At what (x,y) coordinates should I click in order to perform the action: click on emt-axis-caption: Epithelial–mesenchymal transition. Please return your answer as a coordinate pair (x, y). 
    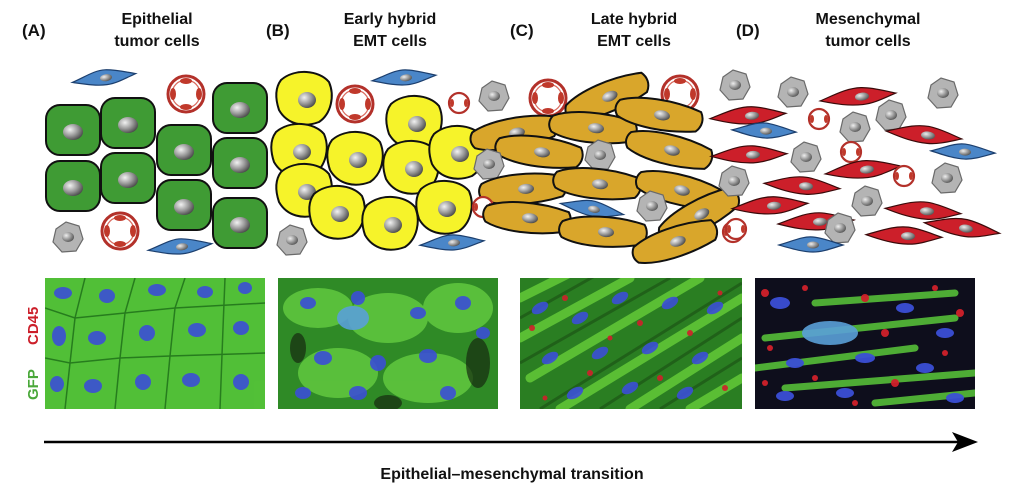
    Looking at the image, I should click on (512, 474).